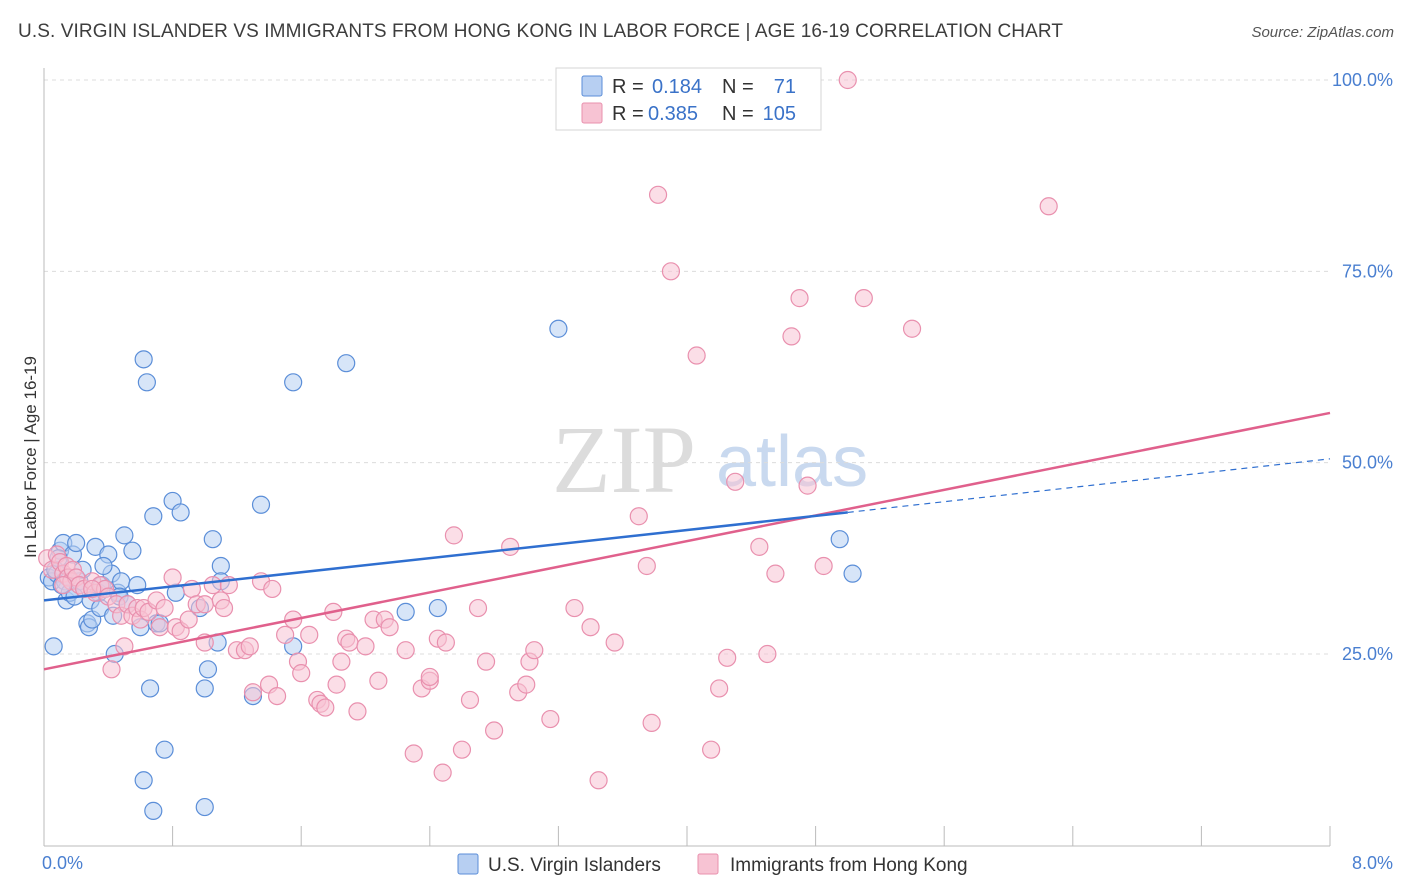 The image size is (1406, 892). Describe the element at coordinates (624, 459) in the screenshot. I see `watermark-zip: ZIP` at that location.